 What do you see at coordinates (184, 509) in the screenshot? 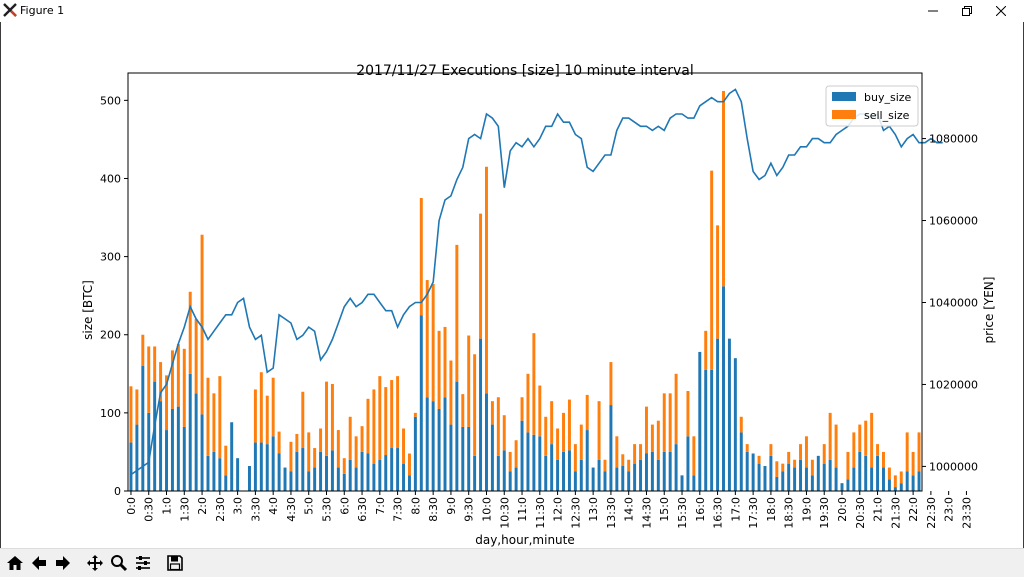
I see `x-tick-label: 1:30` at bounding box center [184, 509].